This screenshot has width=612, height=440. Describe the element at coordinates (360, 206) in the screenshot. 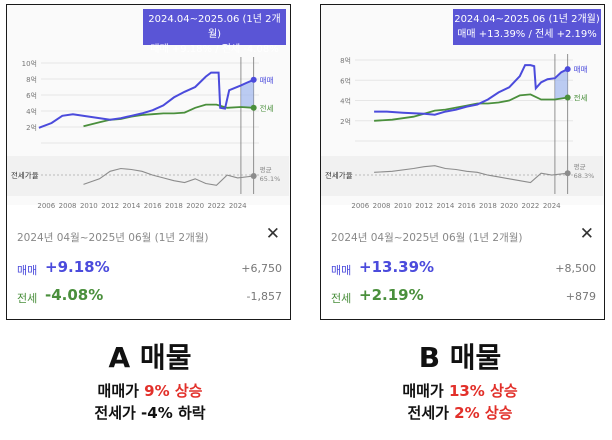

I see `x-tick-label: 2006` at that location.